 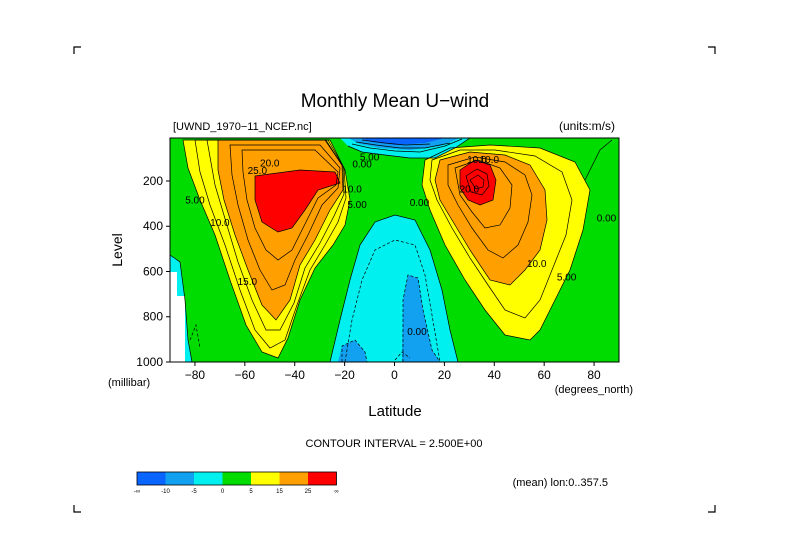 What do you see at coordinates (587, 126) in the screenshot?
I see `units-label: (units:m/s)` at bounding box center [587, 126].